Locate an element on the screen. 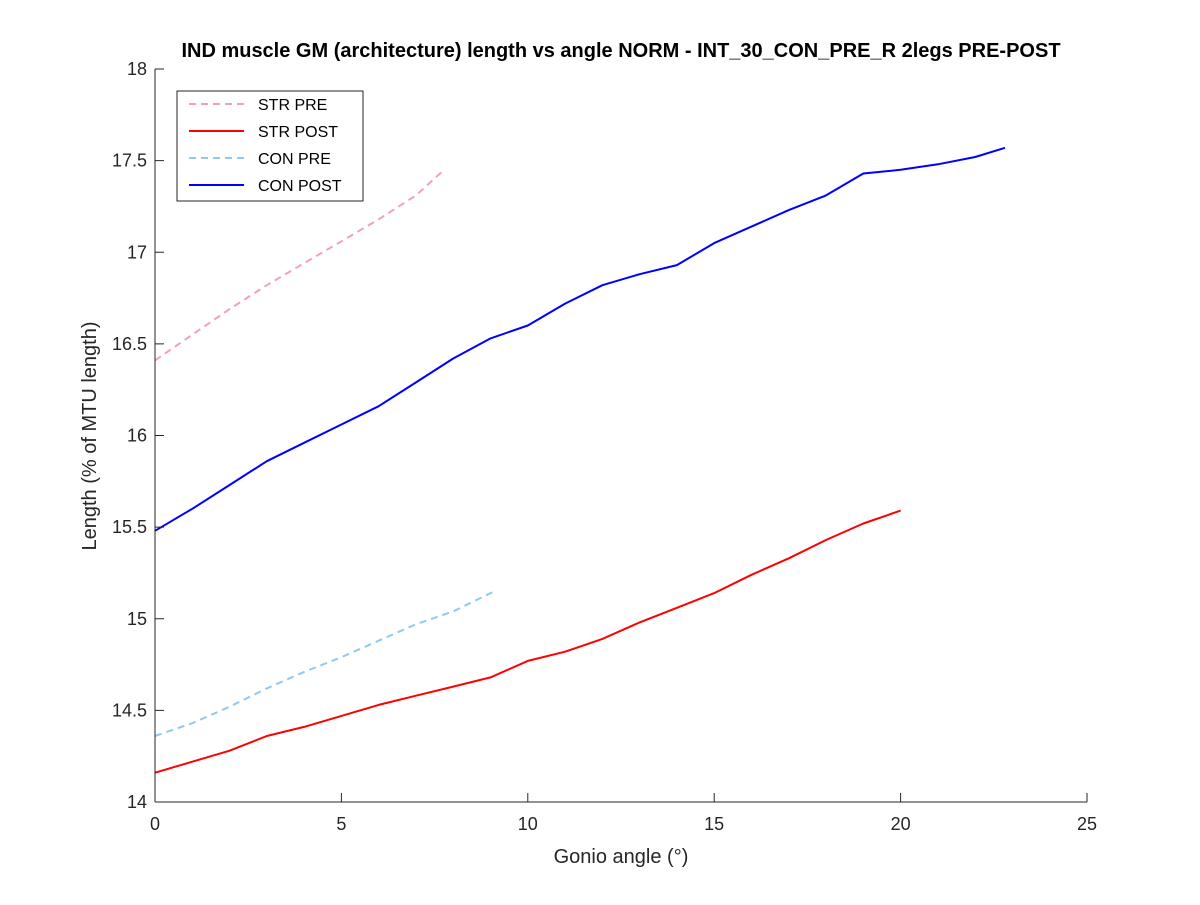 This screenshot has width=1200, height=905. legend-label-0: STR PRE is located at coordinates (292, 105).